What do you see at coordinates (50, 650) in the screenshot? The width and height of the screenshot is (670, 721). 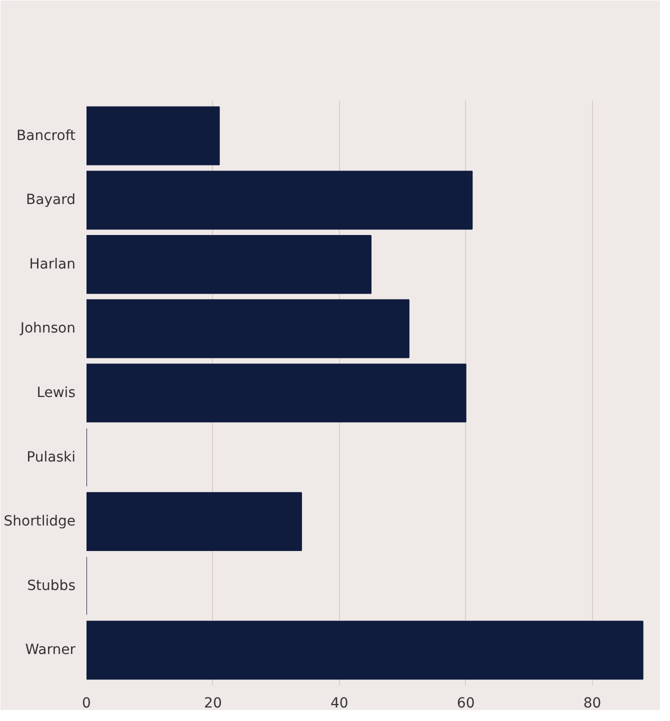 I see `y-tick-label: Warner` at bounding box center [50, 650].